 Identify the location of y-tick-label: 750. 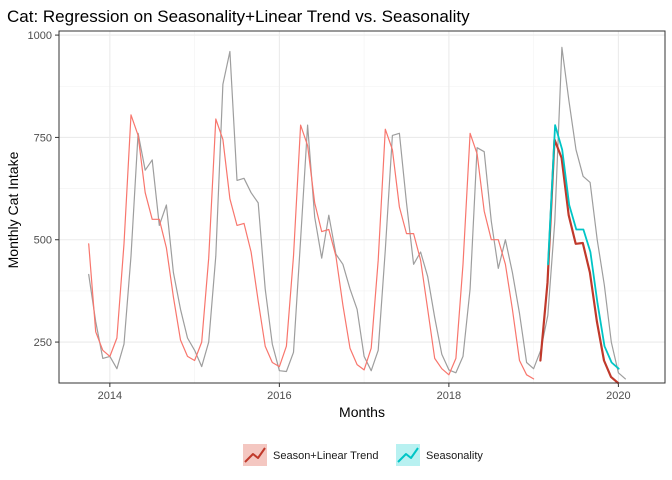
(43, 138).